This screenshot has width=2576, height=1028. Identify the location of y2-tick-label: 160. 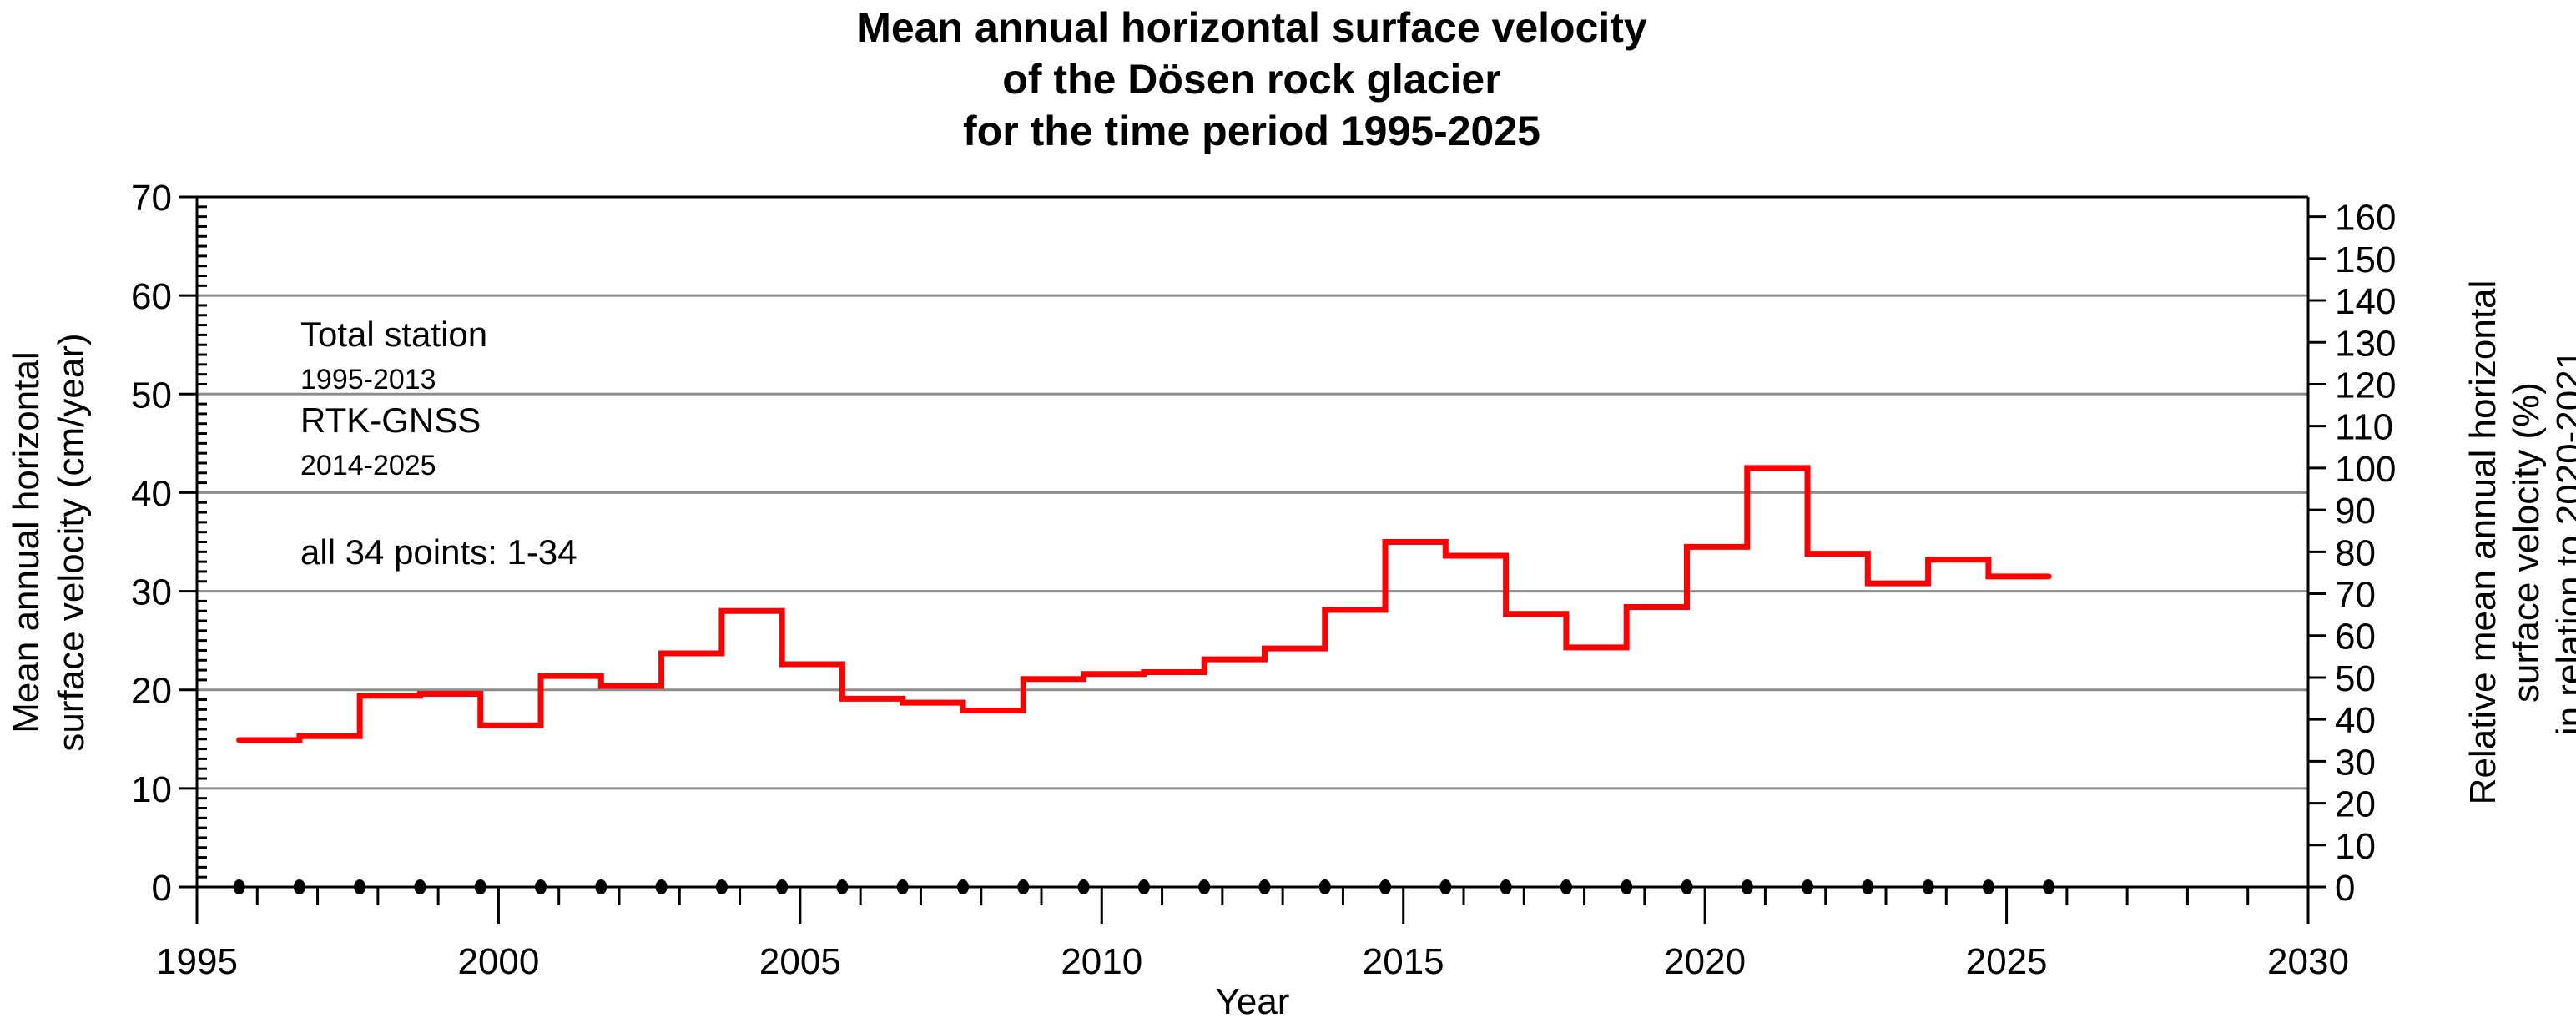
(2366, 218).